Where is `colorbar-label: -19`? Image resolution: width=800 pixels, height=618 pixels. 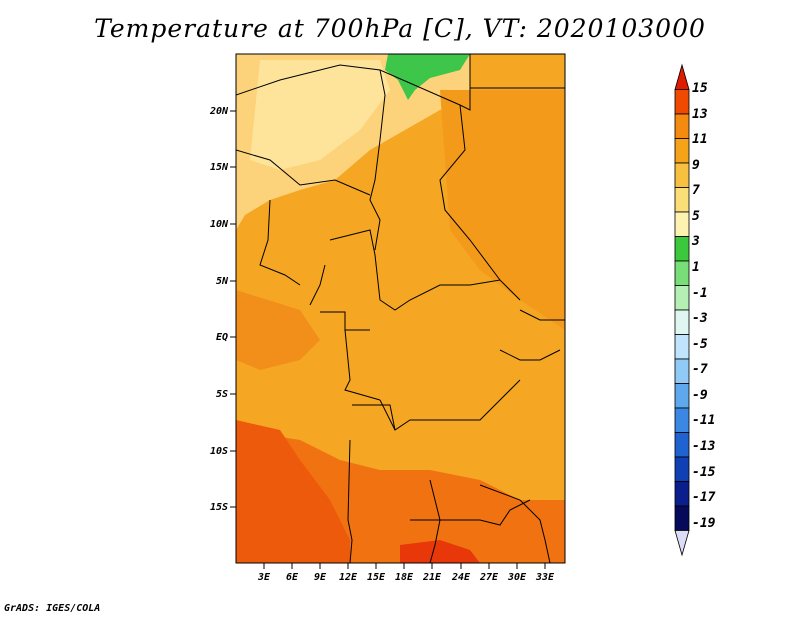
colorbar-label: -19 is located at coordinates (704, 523).